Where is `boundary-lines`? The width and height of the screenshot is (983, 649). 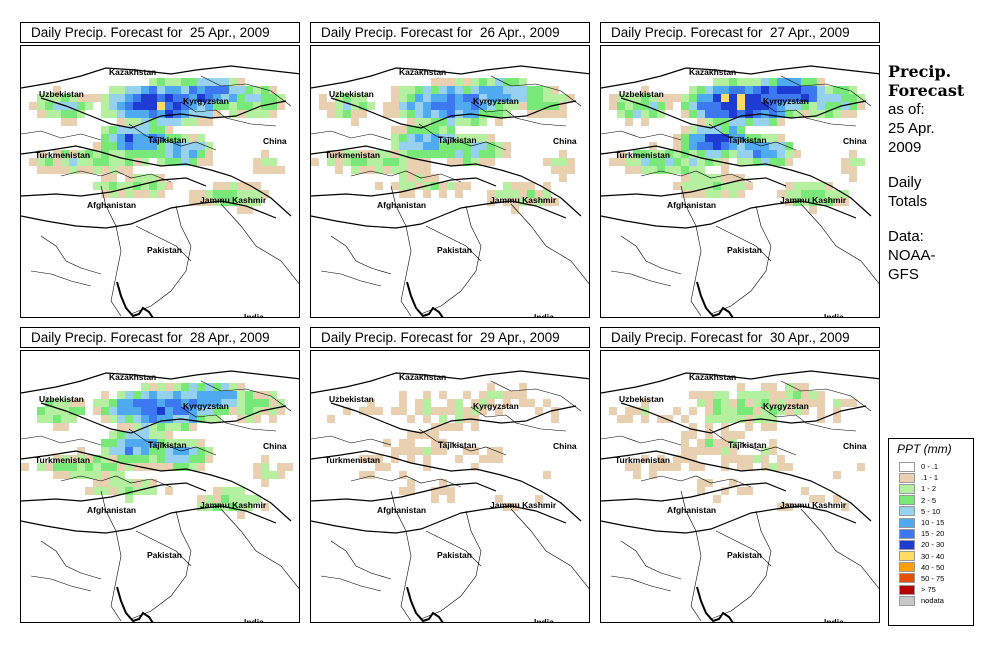
boundary-lines is located at coordinates (160, 496).